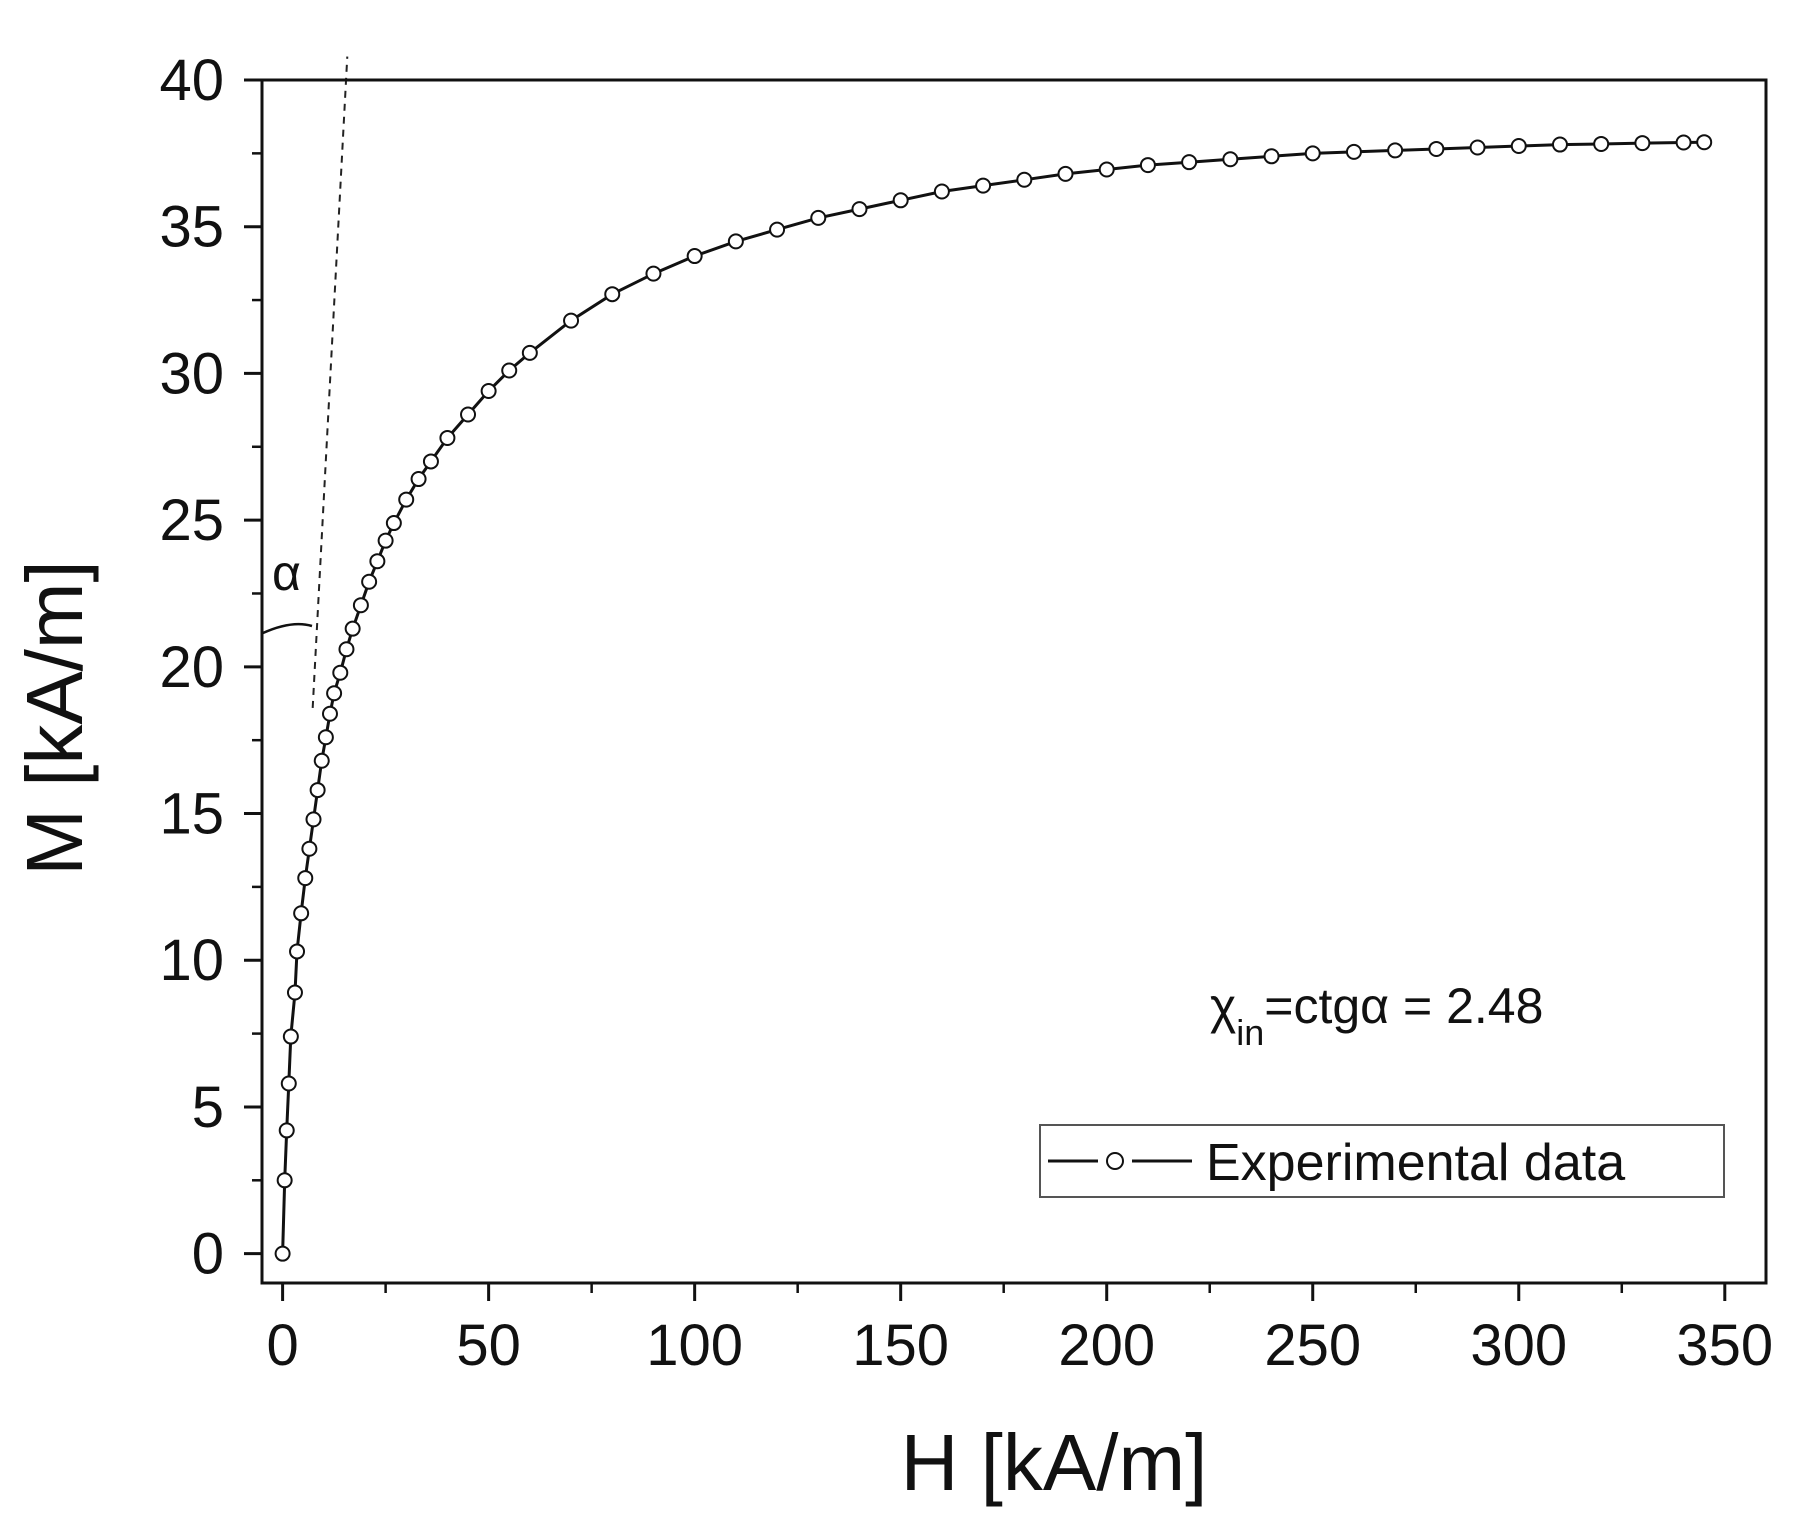 The height and width of the screenshot is (1533, 1795). What do you see at coordinates (1312, 1345) in the screenshot?
I see `x-tick-label: 250` at bounding box center [1312, 1345].